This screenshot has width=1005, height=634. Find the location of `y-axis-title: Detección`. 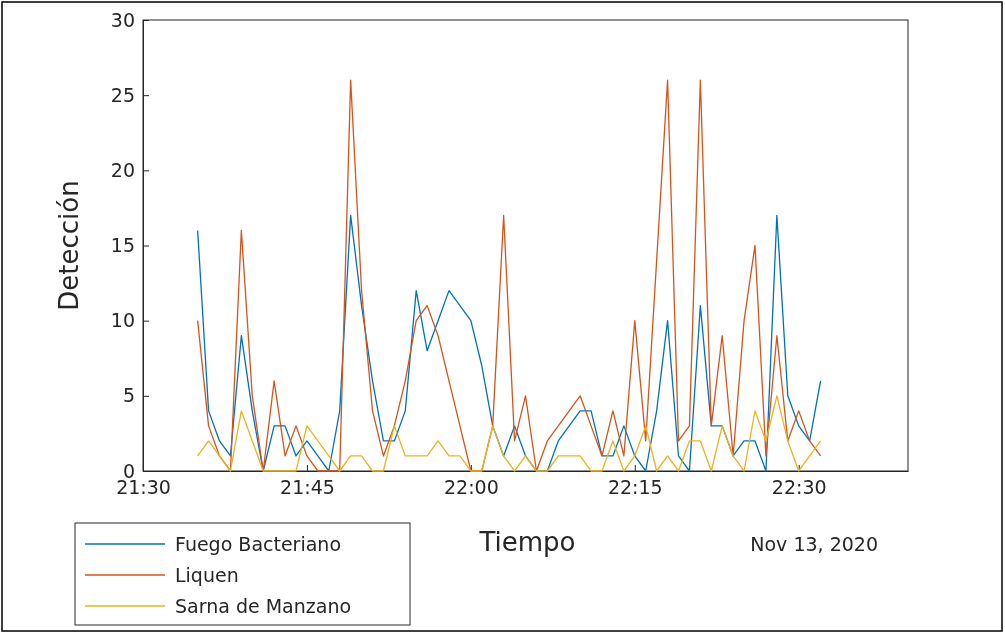

y-axis-title: Detección is located at coordinates (69, 245).